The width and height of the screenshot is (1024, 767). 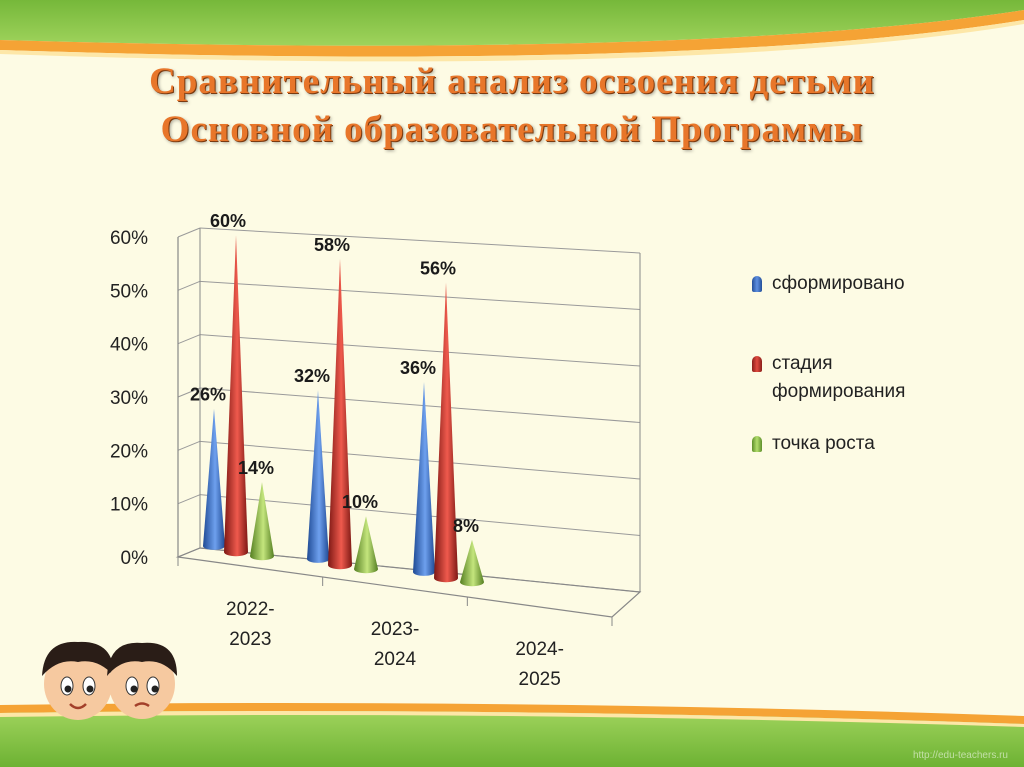 I want to click on y-tick-label: 50%, so click(x=129, y=291).